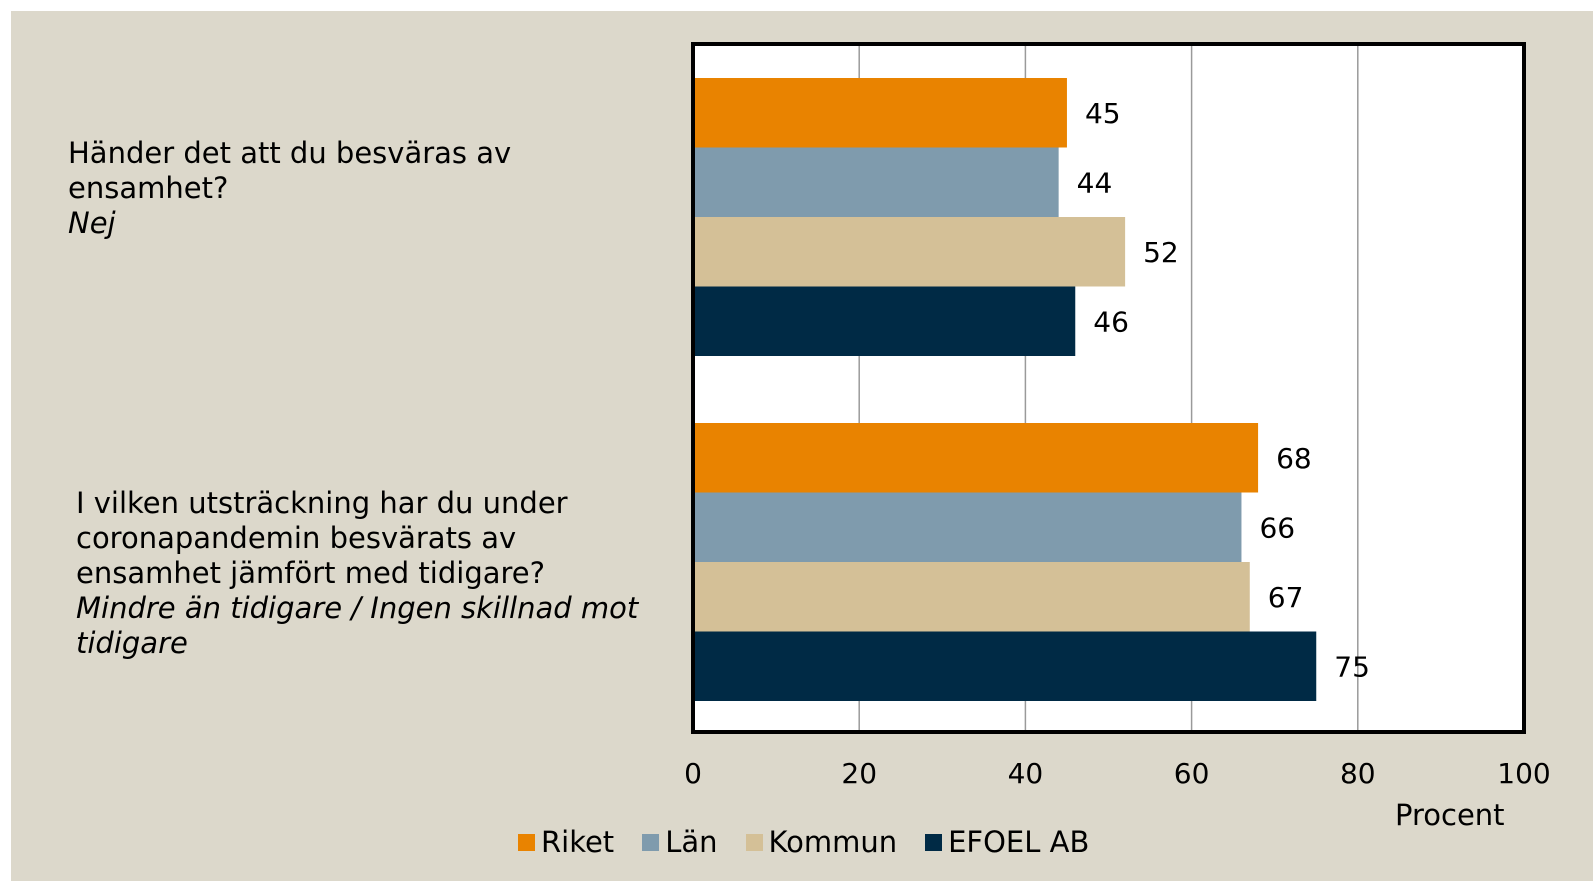  What do you see at coordinates (1523, 773) in the screenshot?
I see `x-tick-label: 100` at bounding box center [1523, 773].